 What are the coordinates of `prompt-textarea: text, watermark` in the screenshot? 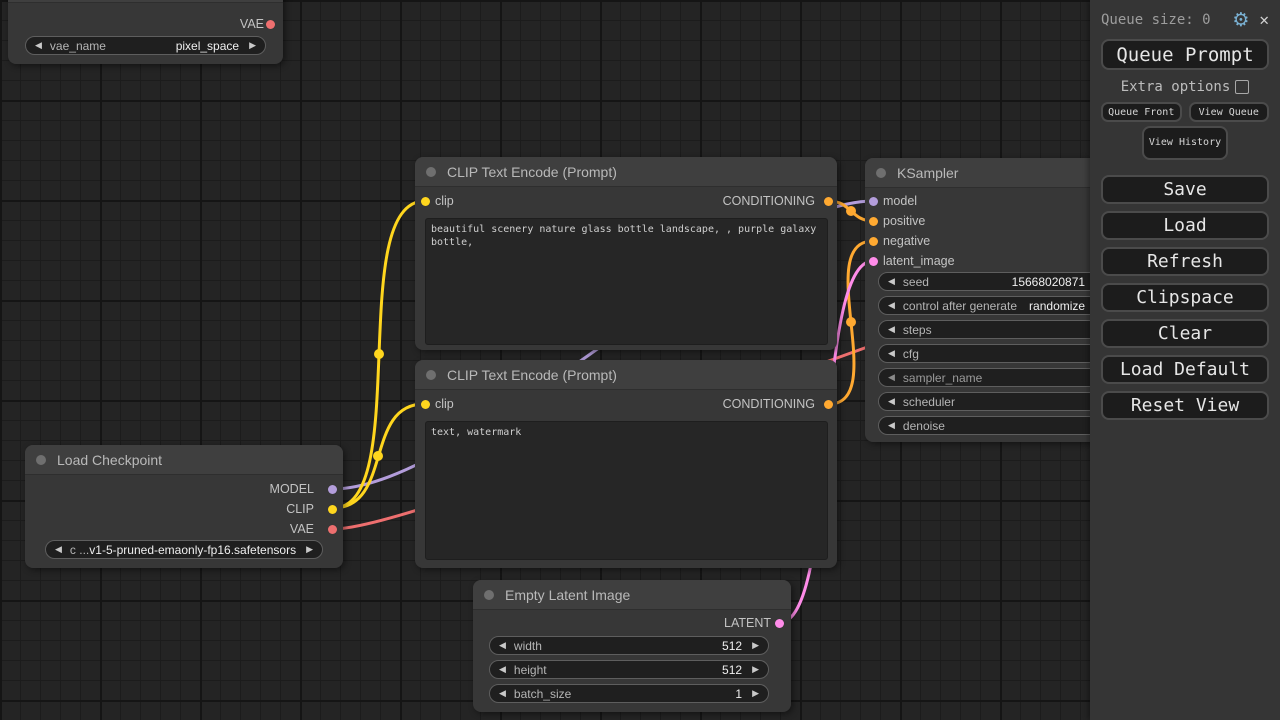 It's located at (626, 490).